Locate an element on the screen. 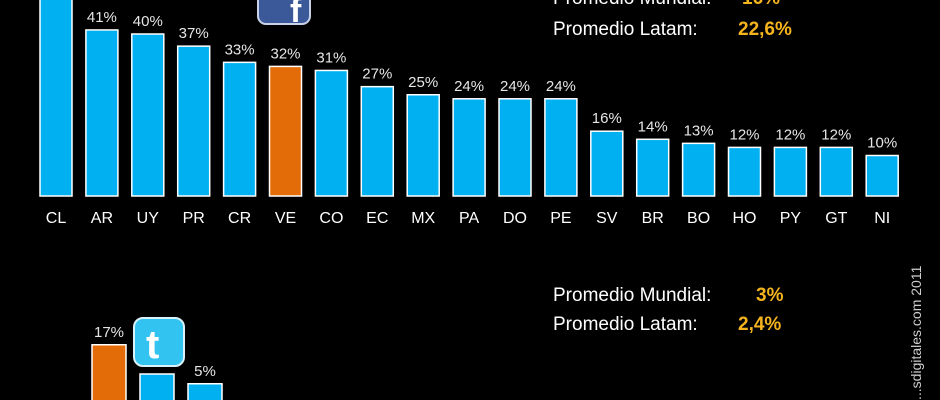  top-latam-average-value: 22,6% is located at coordinates (765, 29).